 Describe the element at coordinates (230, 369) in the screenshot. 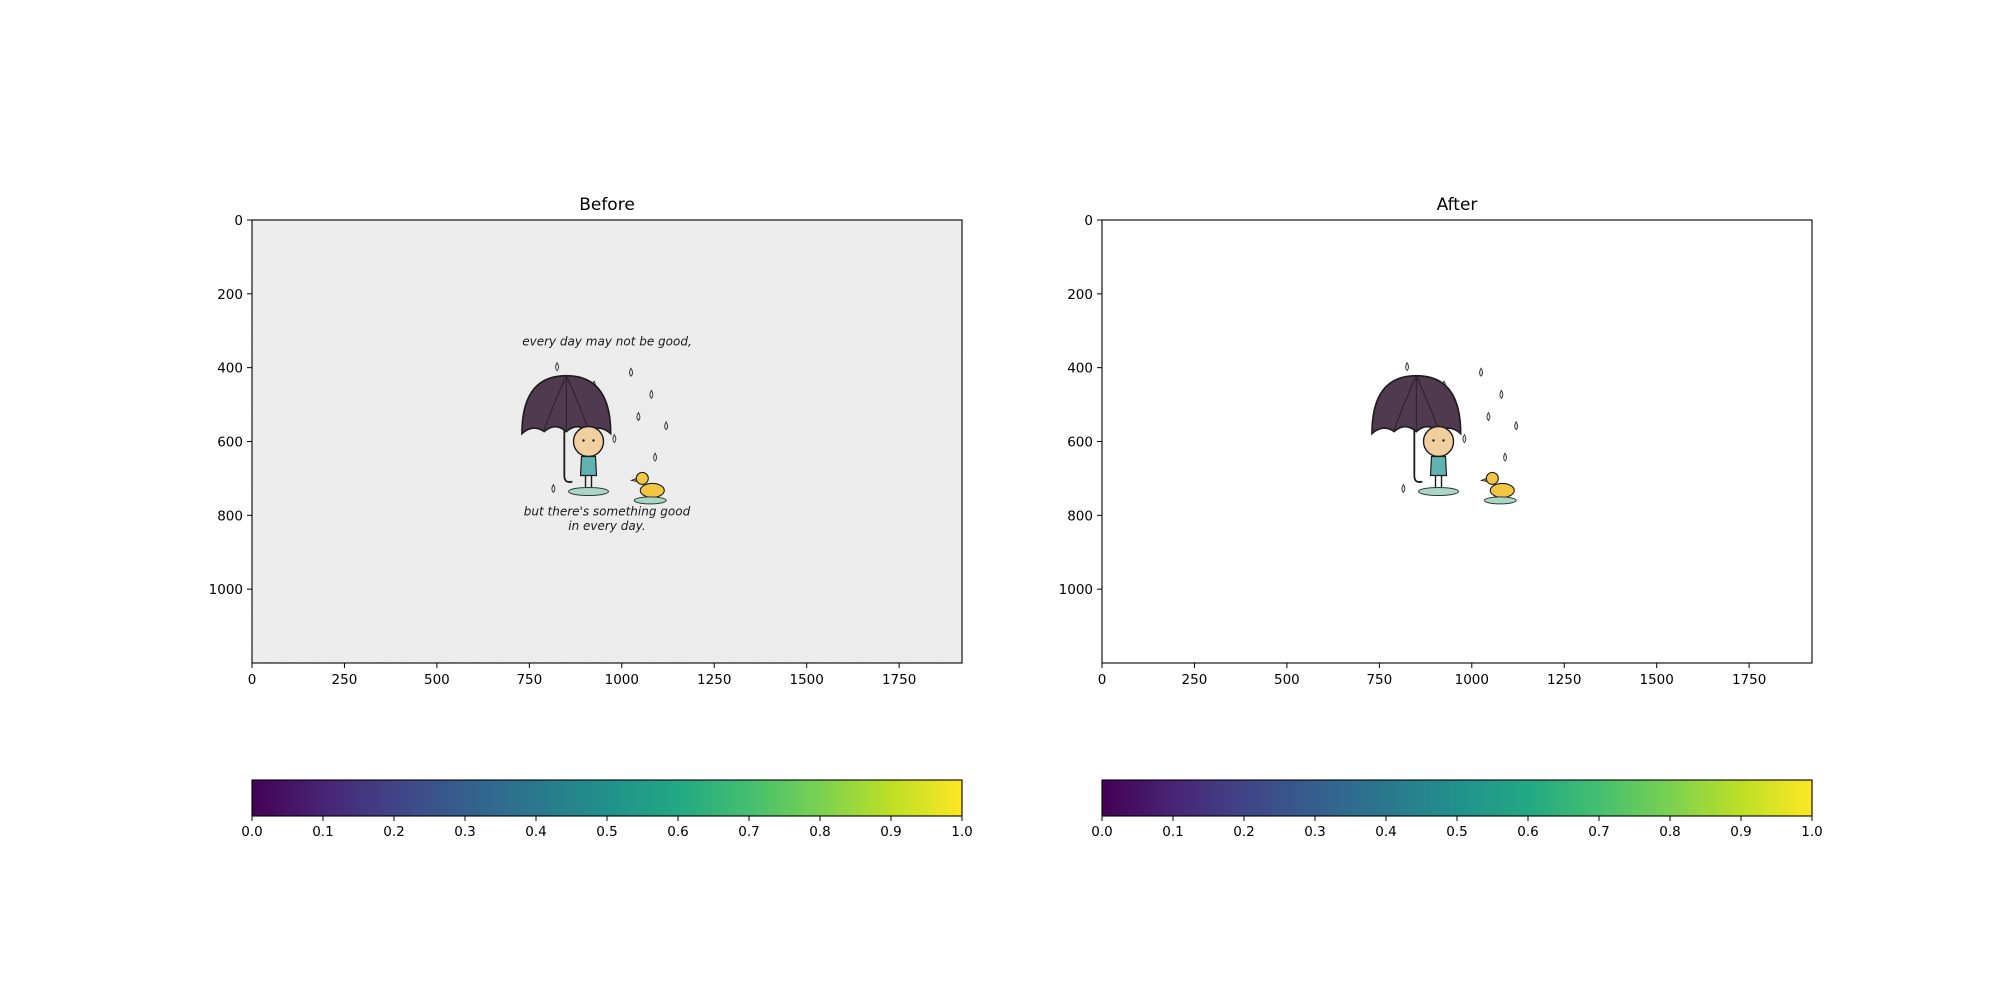

I see `y-tick-label: 400` at that location.